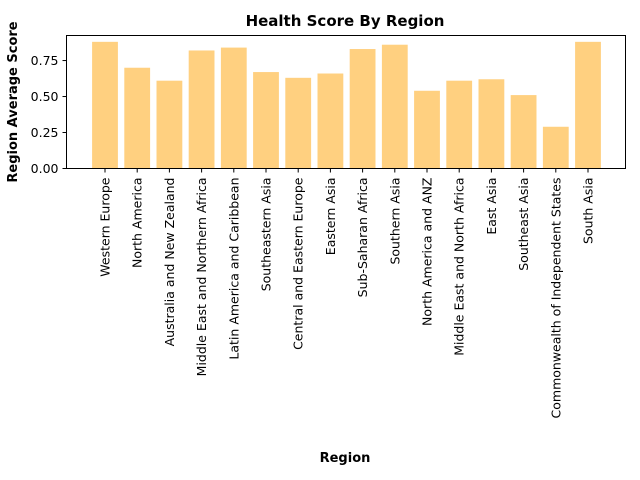 This screenshot has width=640, height=480. What do you see at coordinates (13, 101) in the screenshot?
I see `y-axis-label: Region Average Score` at bounding box center [13, 101].